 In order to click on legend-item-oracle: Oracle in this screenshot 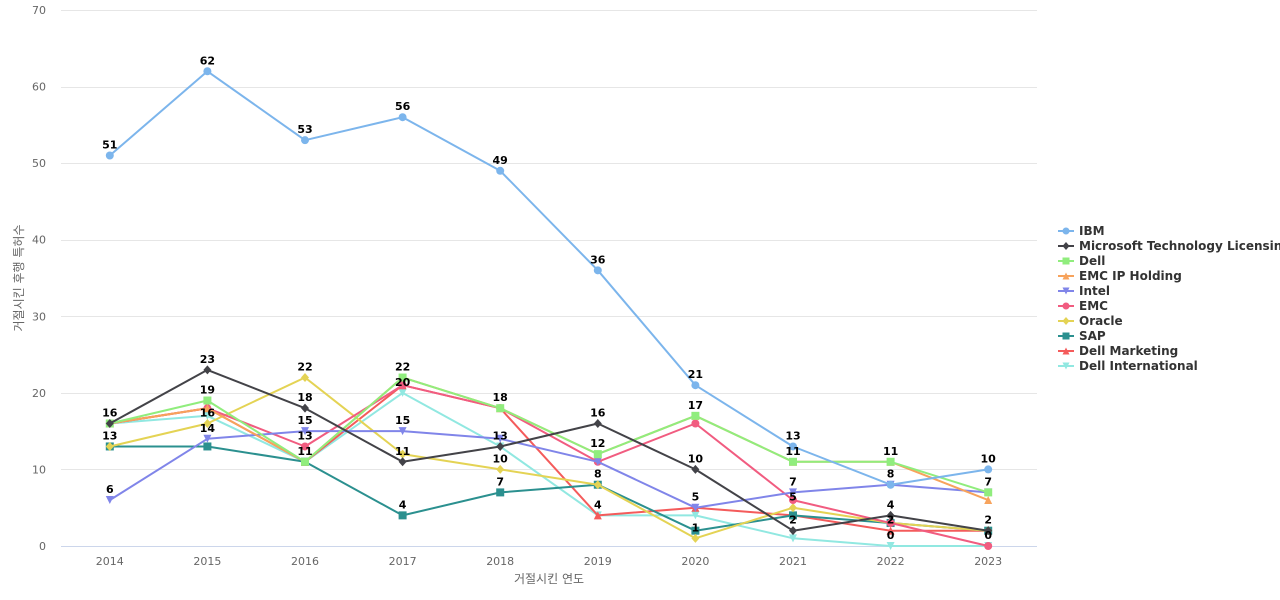, I will do `click(1090, 321)`.